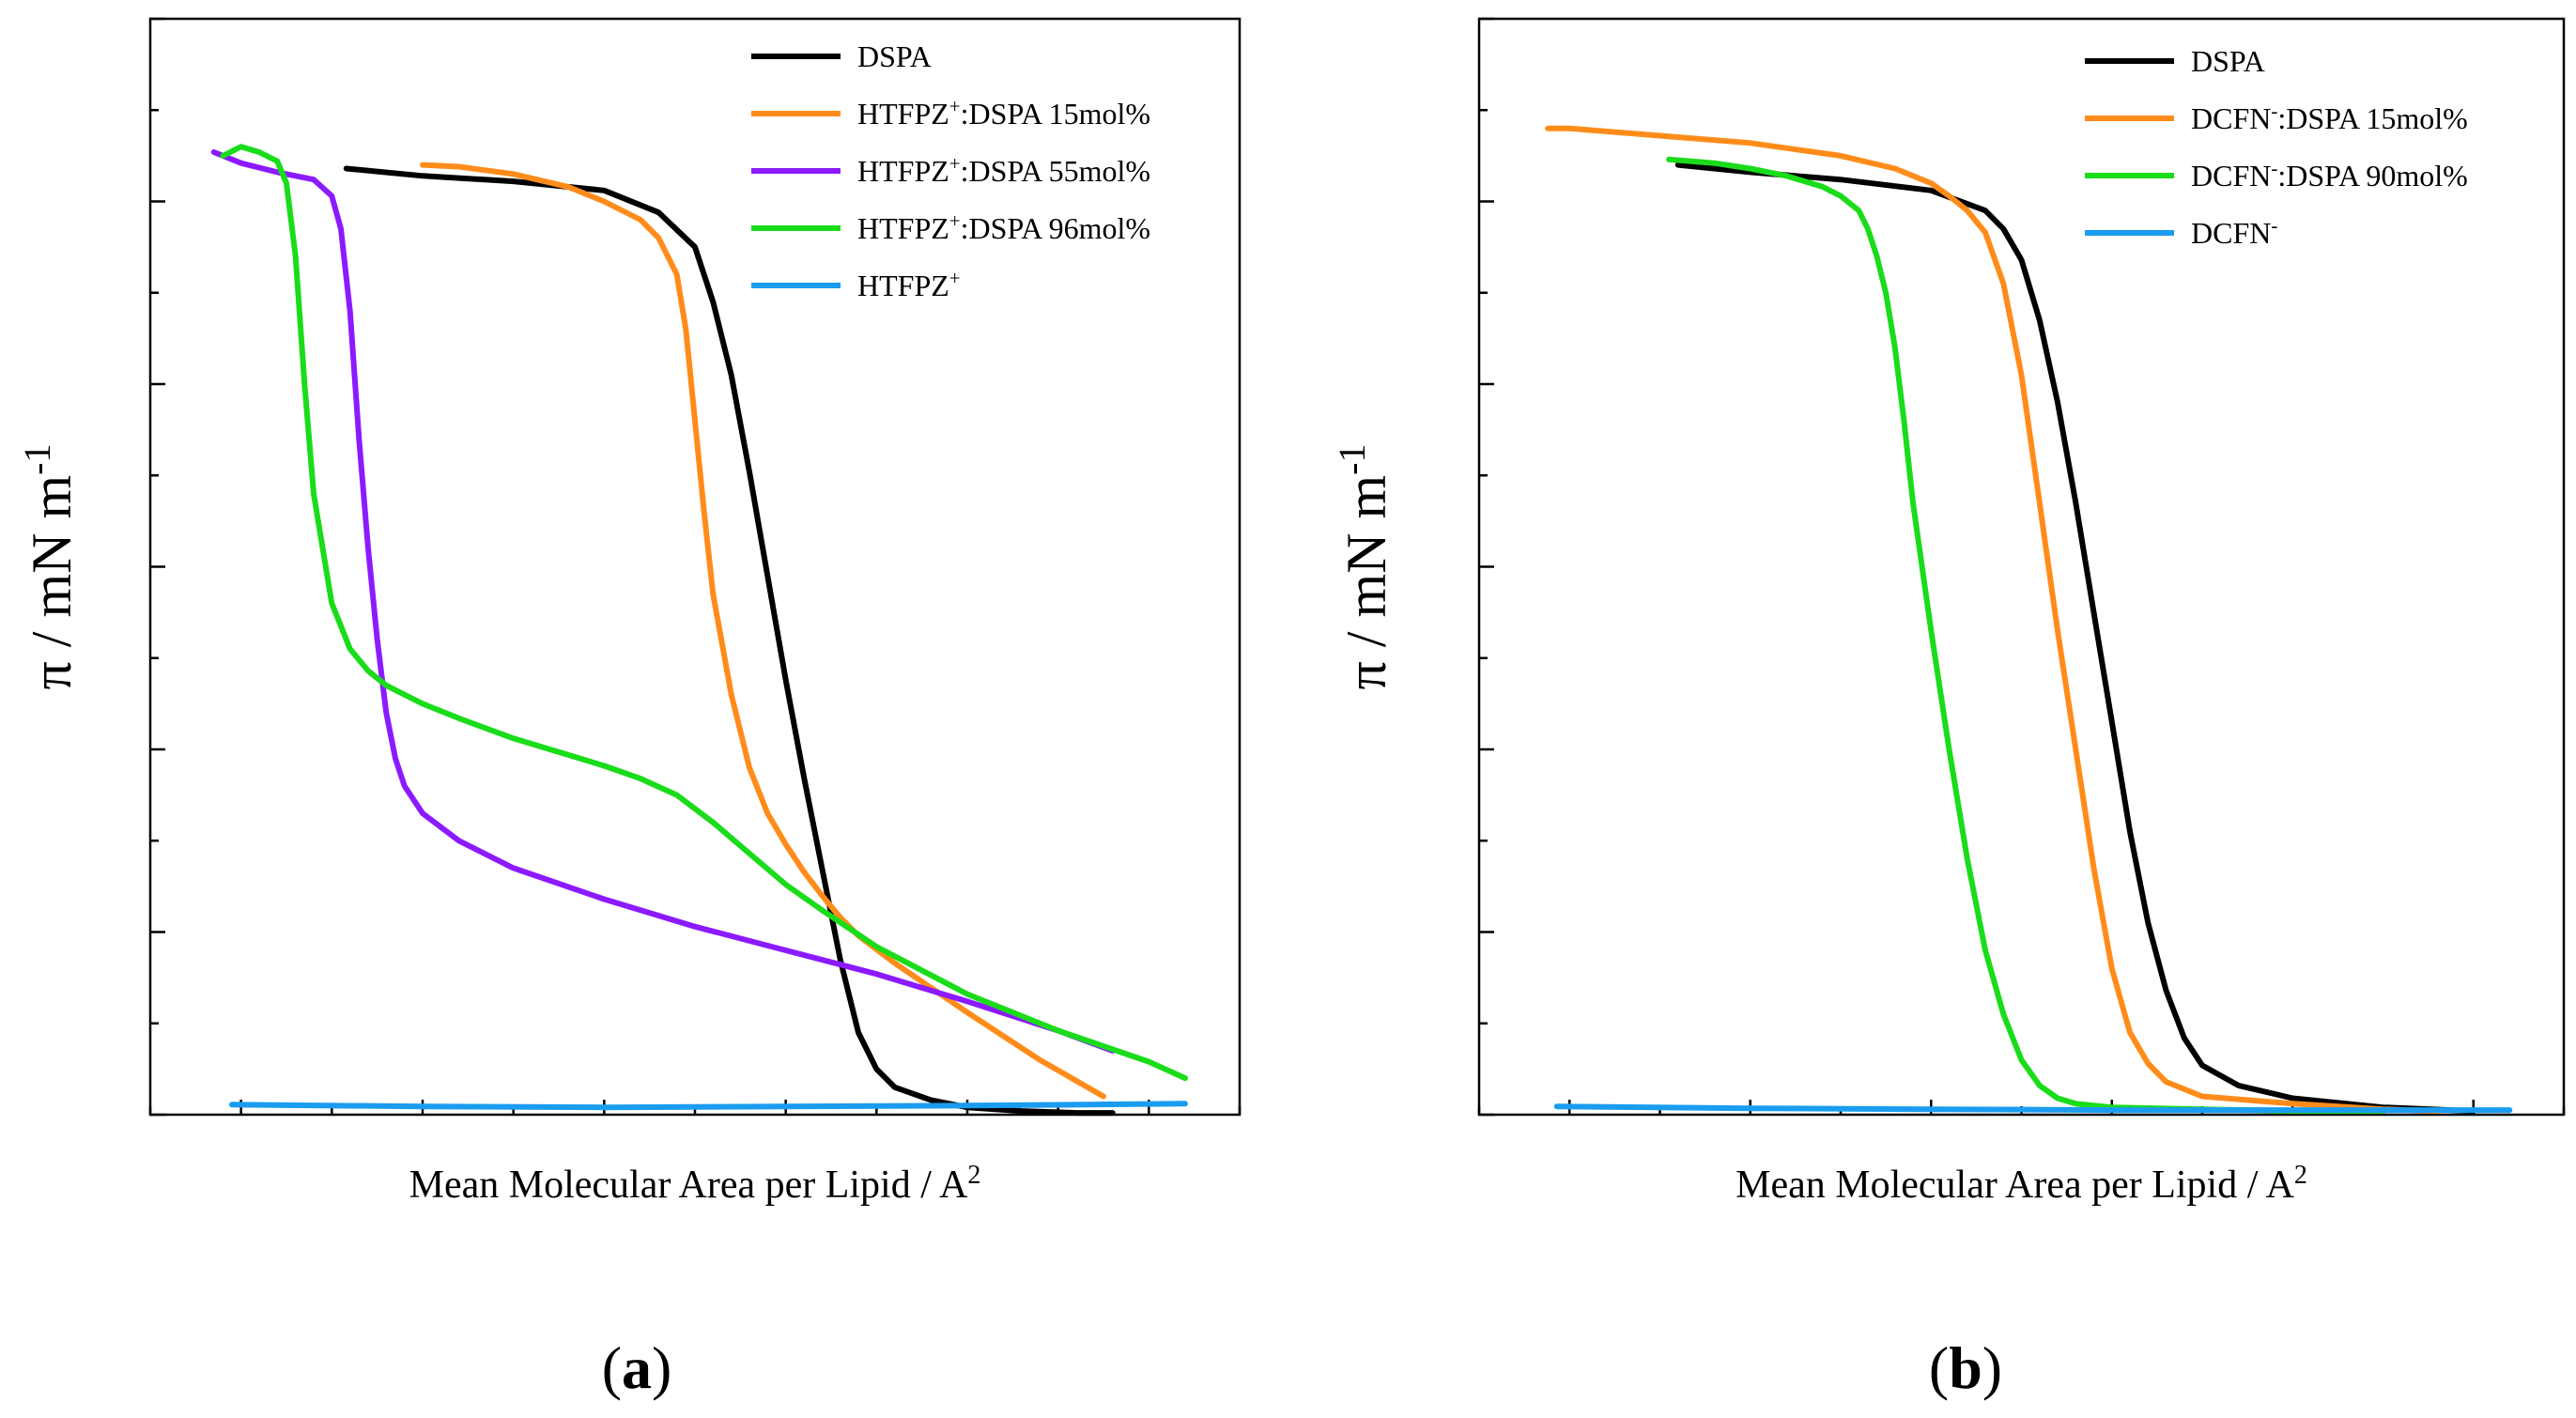 The image size is (2576, 1418). Describe the element at coordinates (1004, 170) in the screenshot. I see `legend-entry-htfpz55: HTFPZ+:DSPA 55mol%` at that location.